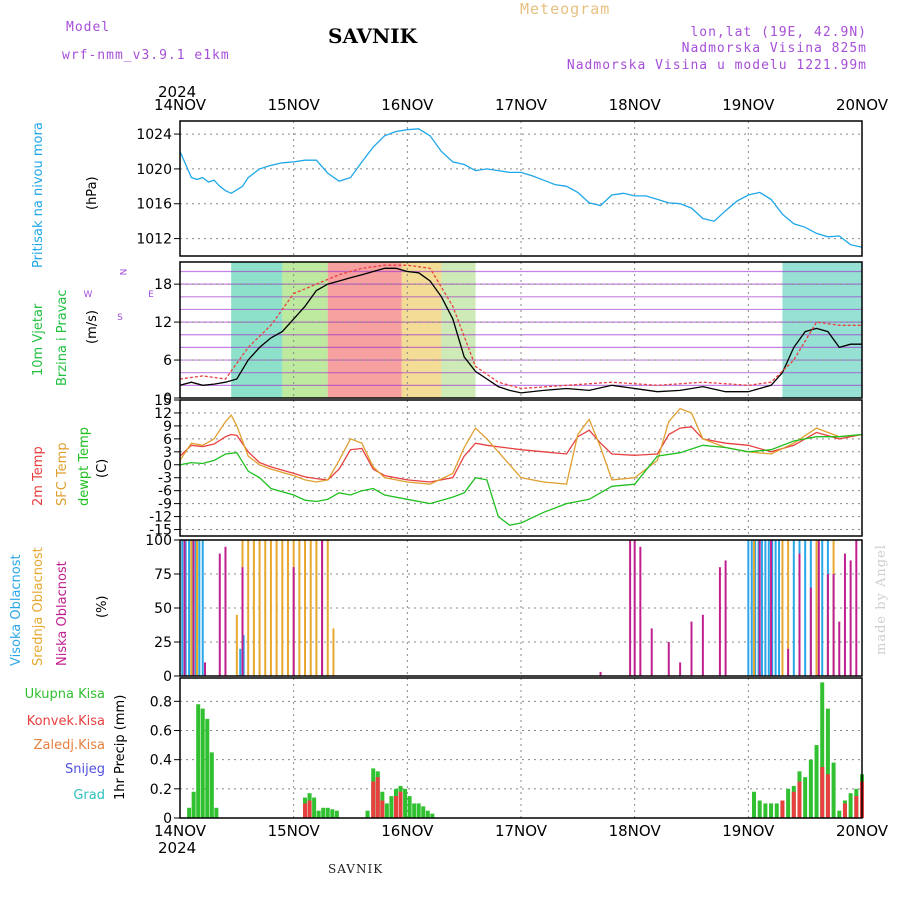  I want to click on time-tick-bottom: 18NOV, so click(635, 831).